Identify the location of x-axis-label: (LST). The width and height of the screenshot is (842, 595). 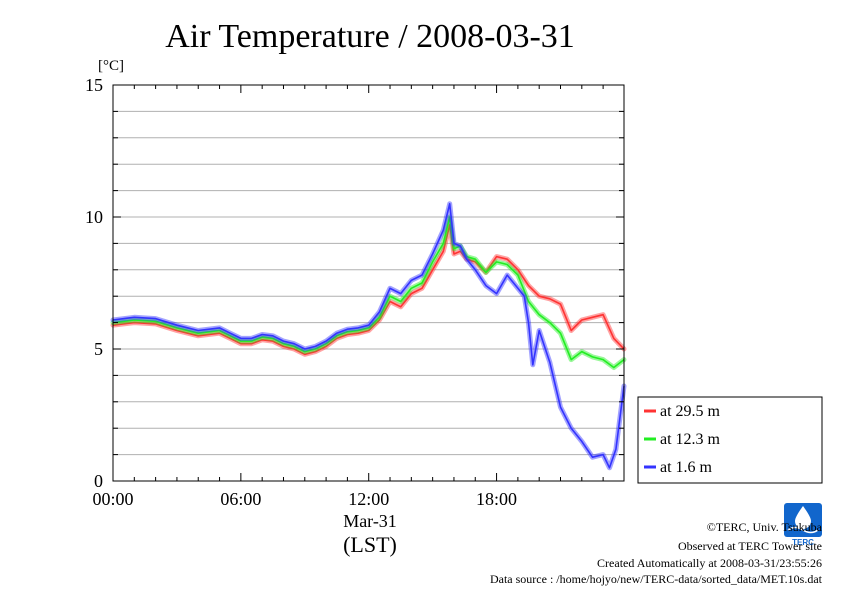
(370, 544).